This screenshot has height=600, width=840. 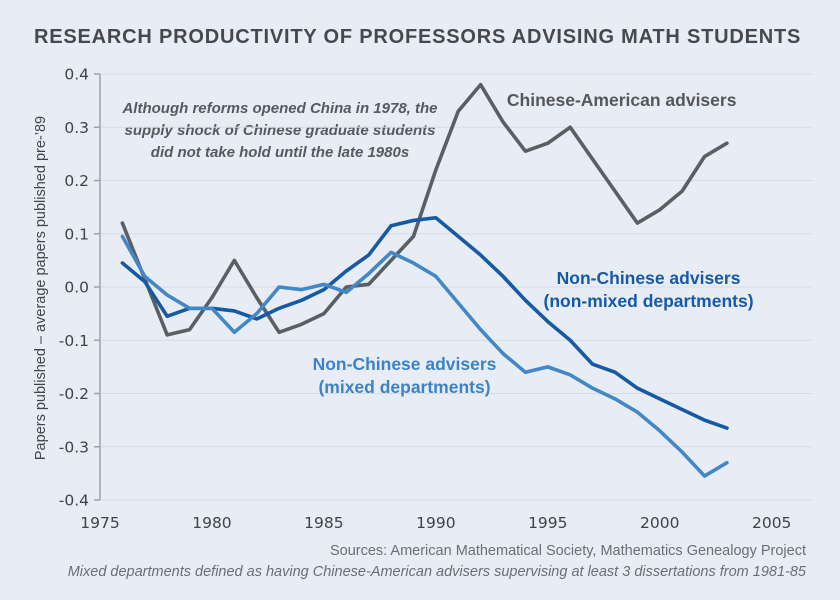 I want to click on x-tick-label: 1995, so click(x=547, y=523).